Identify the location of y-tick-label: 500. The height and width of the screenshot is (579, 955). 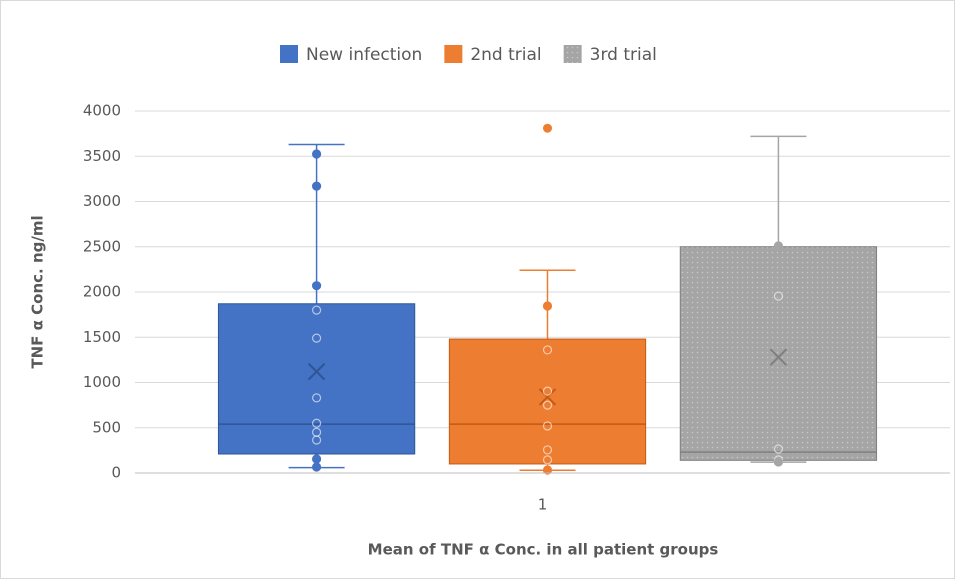
(106, 427).